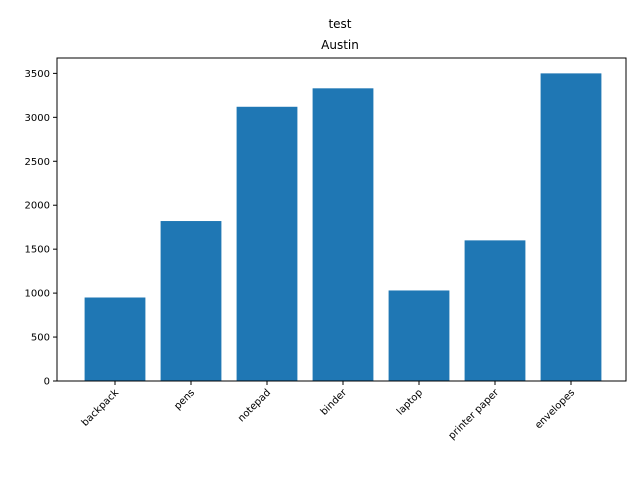  What do you see at coordinates (101, 408) in the screenshot?
I see `x-tick-label: backpack` at bounding box center [101, 408].